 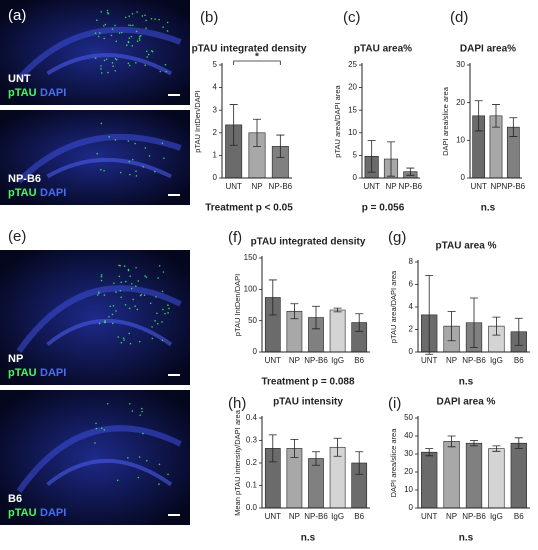 What do you see at coordinates (519, 360) in the screenshot?
I see `x-tick-label: B6` at bounding box center [519, 360].